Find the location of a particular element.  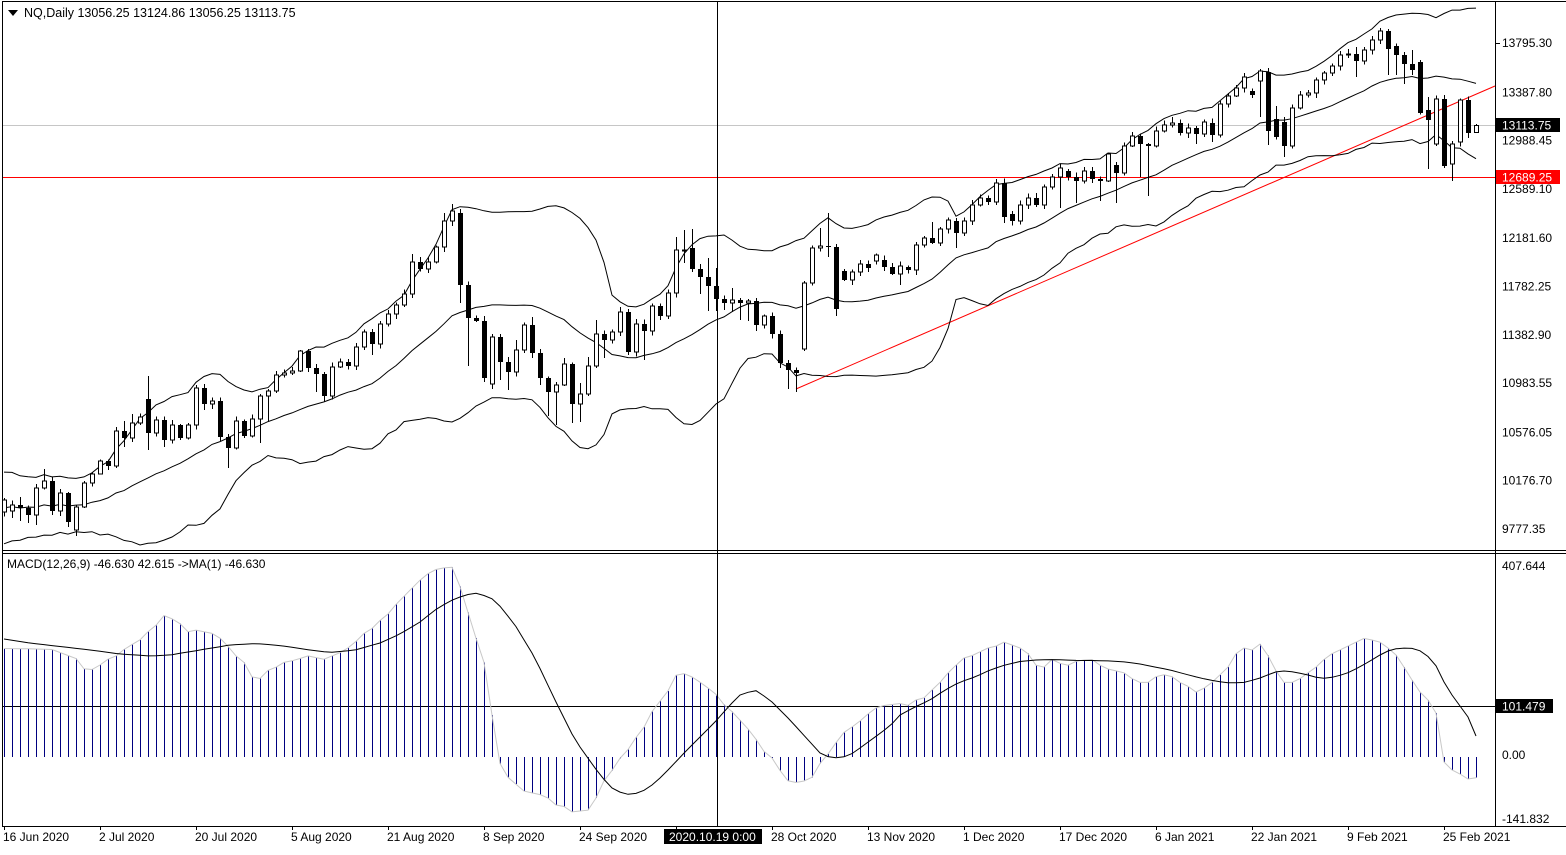

svg-text: 13387.80 is located at coordinates (1527, 92).